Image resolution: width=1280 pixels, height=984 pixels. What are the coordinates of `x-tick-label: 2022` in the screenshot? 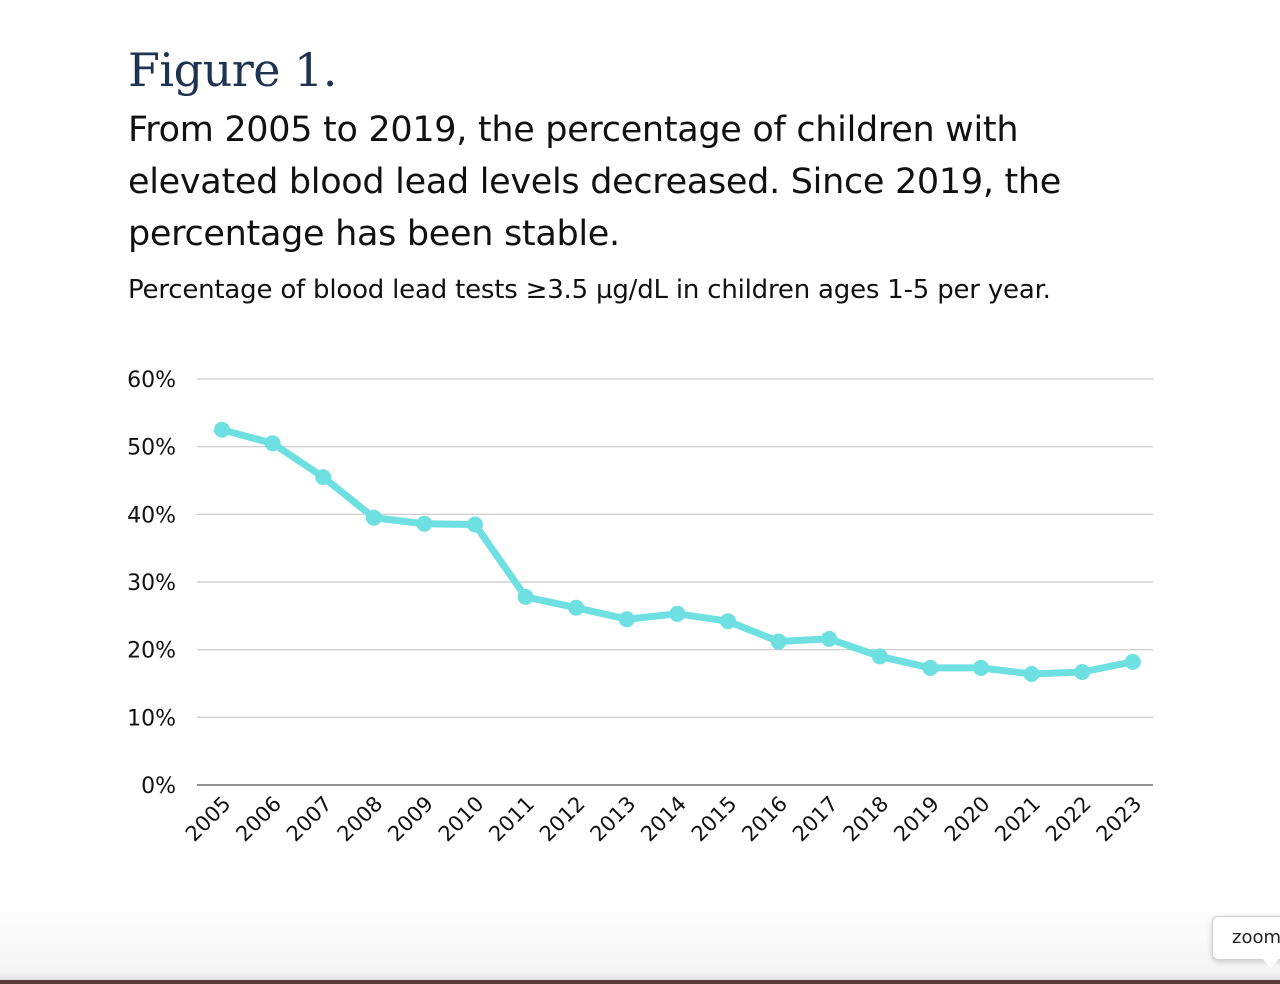 It's located at (1068, 819).